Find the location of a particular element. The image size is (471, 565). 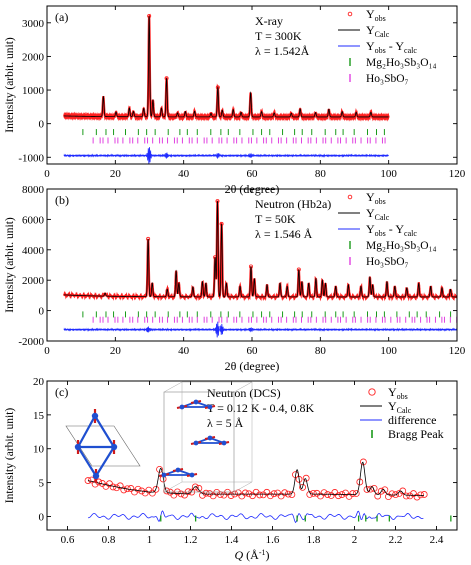

info-line: Neutron (DCS) is located at coordinates (244, 393).